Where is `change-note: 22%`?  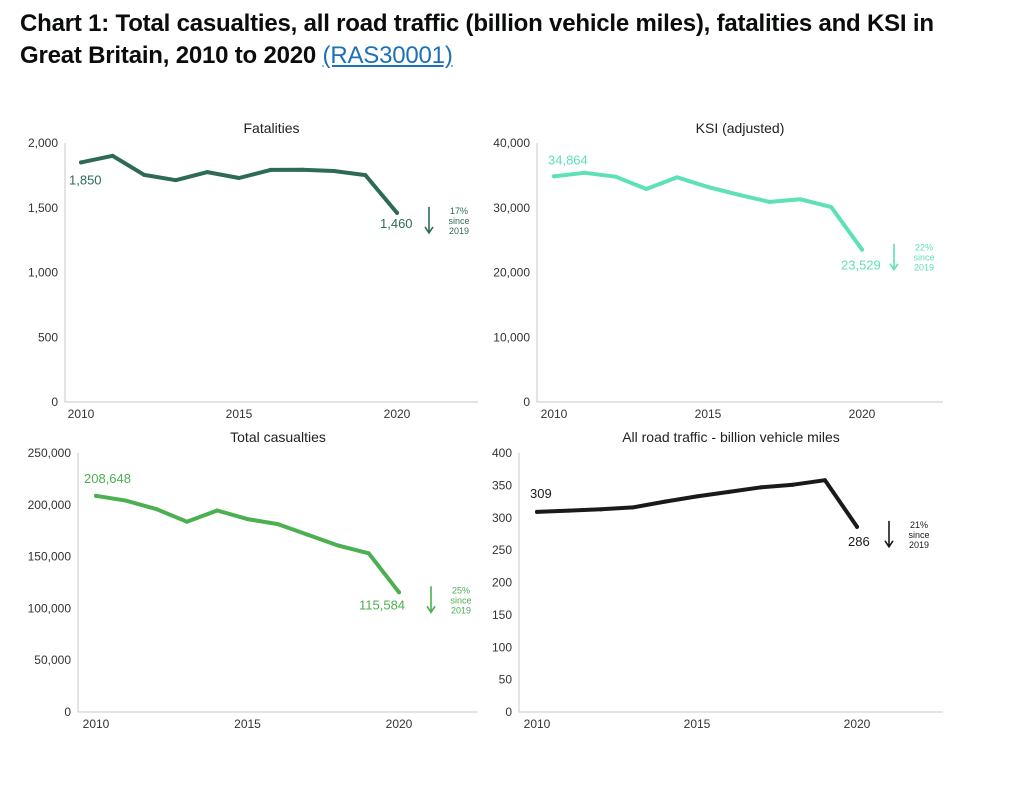
change-note: 22% is located at coordinates (924, 248).